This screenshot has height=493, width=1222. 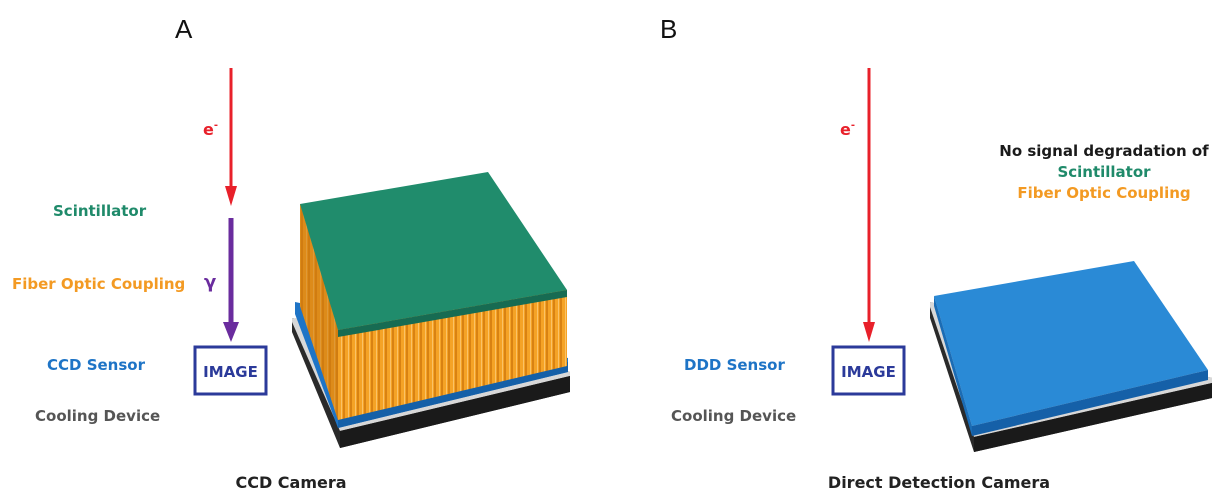 What do you see at coordinates (433, 251) in the screenshot?
I see `scintillator-layer` at bounding box center [433, 251].